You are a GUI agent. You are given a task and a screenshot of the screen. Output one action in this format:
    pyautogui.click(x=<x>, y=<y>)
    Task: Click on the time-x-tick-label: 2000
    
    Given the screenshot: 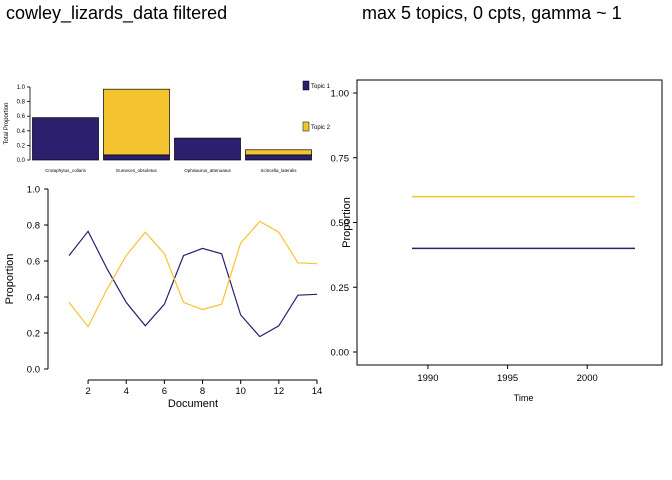 What is the action you would take?
    pyautogui.click(x=587, y=378)
    